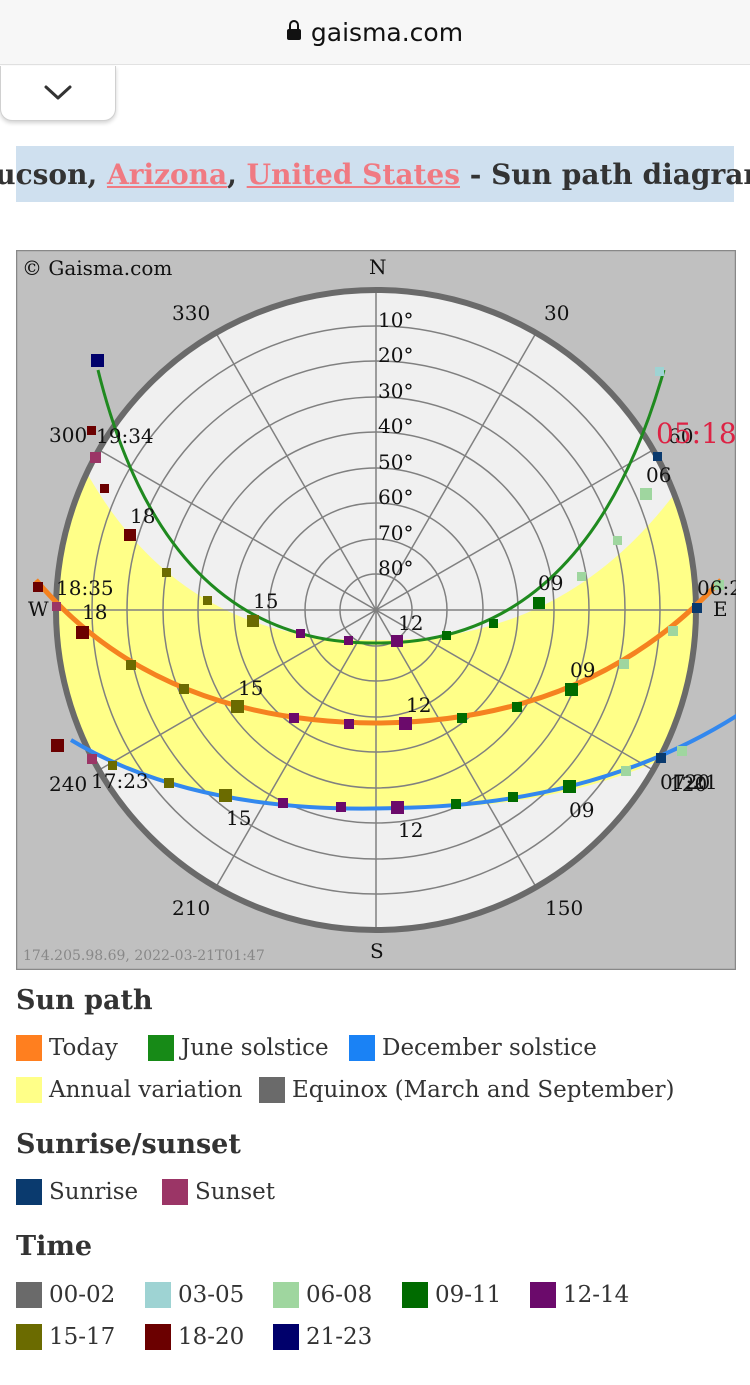  I want to click on today-sunrise-time: 06:2, so click(716, 588).